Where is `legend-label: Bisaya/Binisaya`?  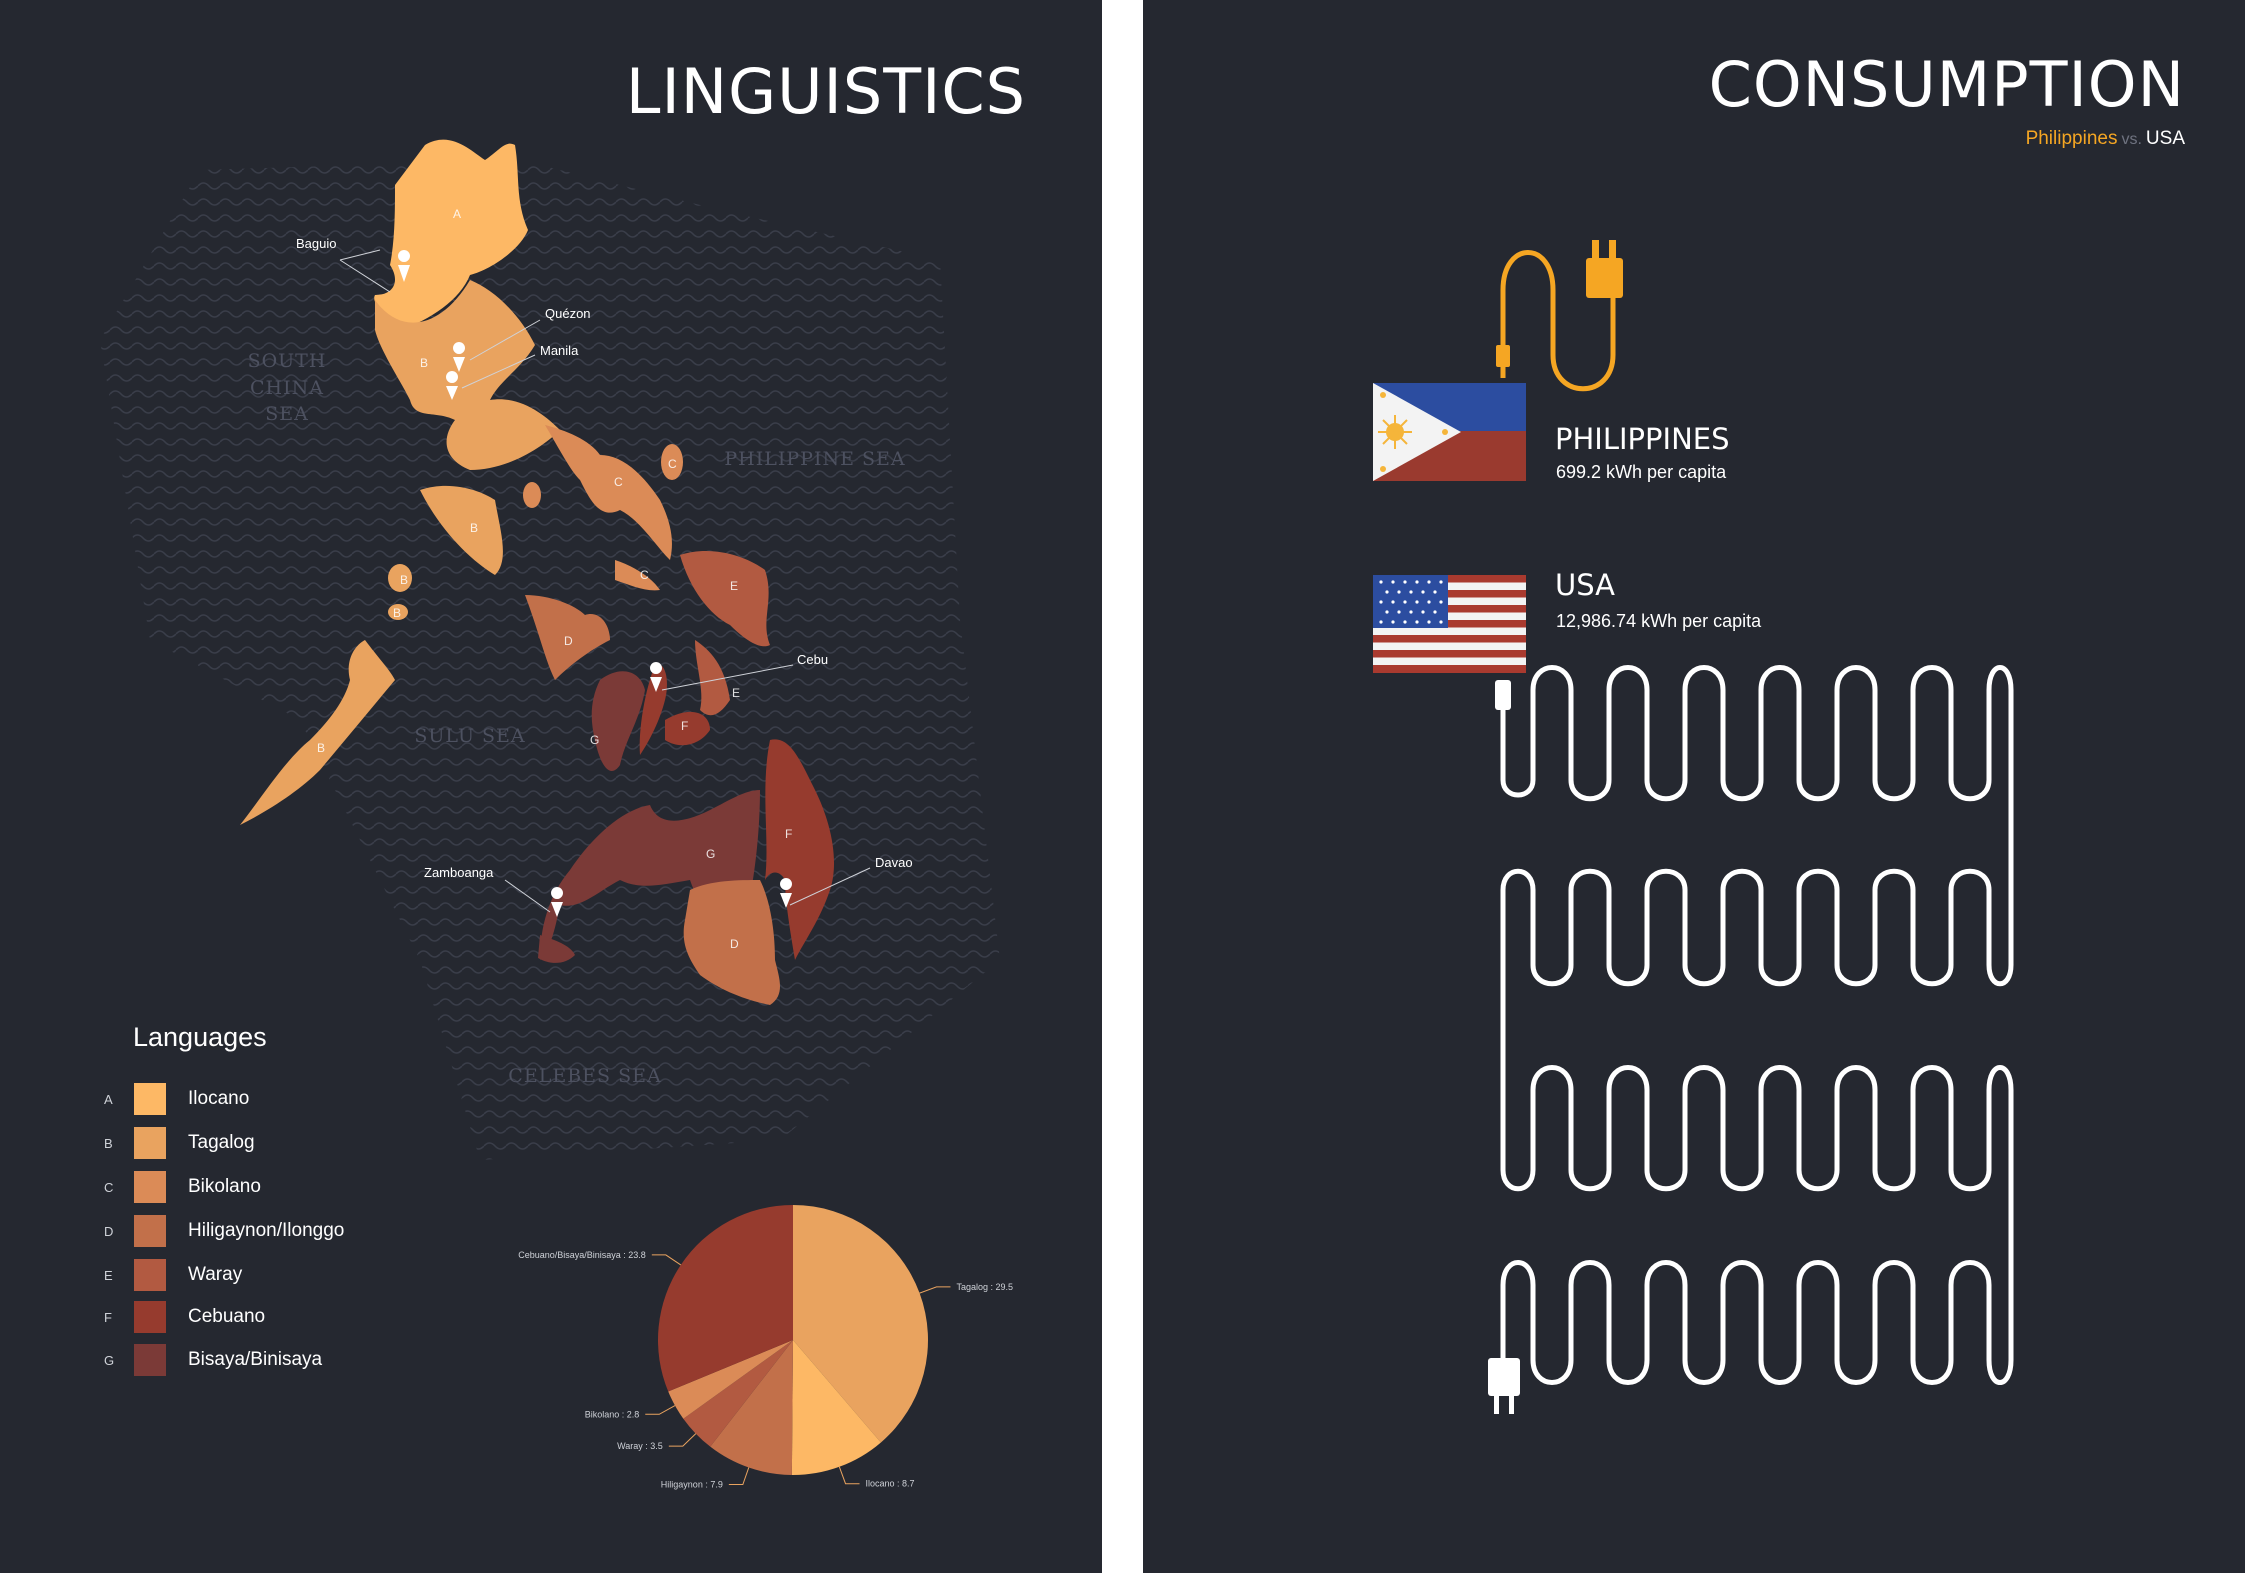 legend-label: Bisaya/Binisaya is located at coordinates (255, 1359).